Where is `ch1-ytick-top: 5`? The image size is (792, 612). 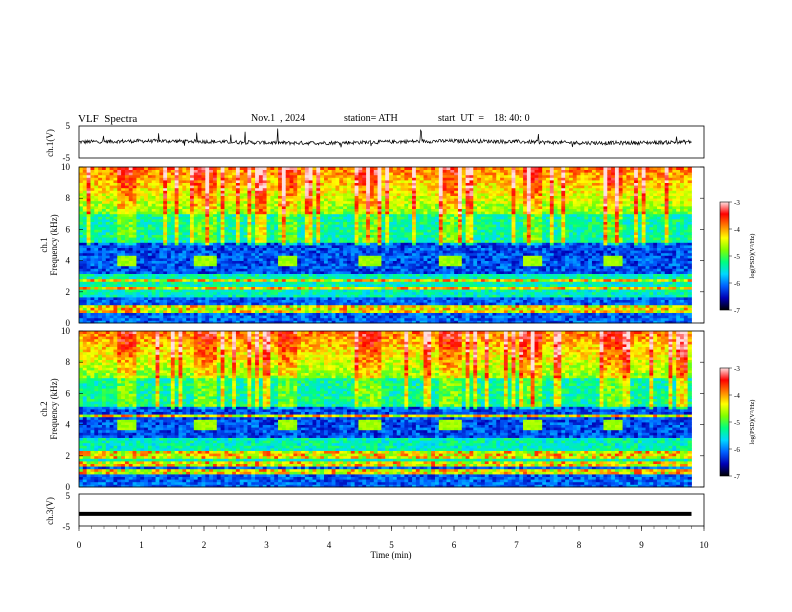 ch1-ytick-top: 5 is located at coordinates (68, 126).